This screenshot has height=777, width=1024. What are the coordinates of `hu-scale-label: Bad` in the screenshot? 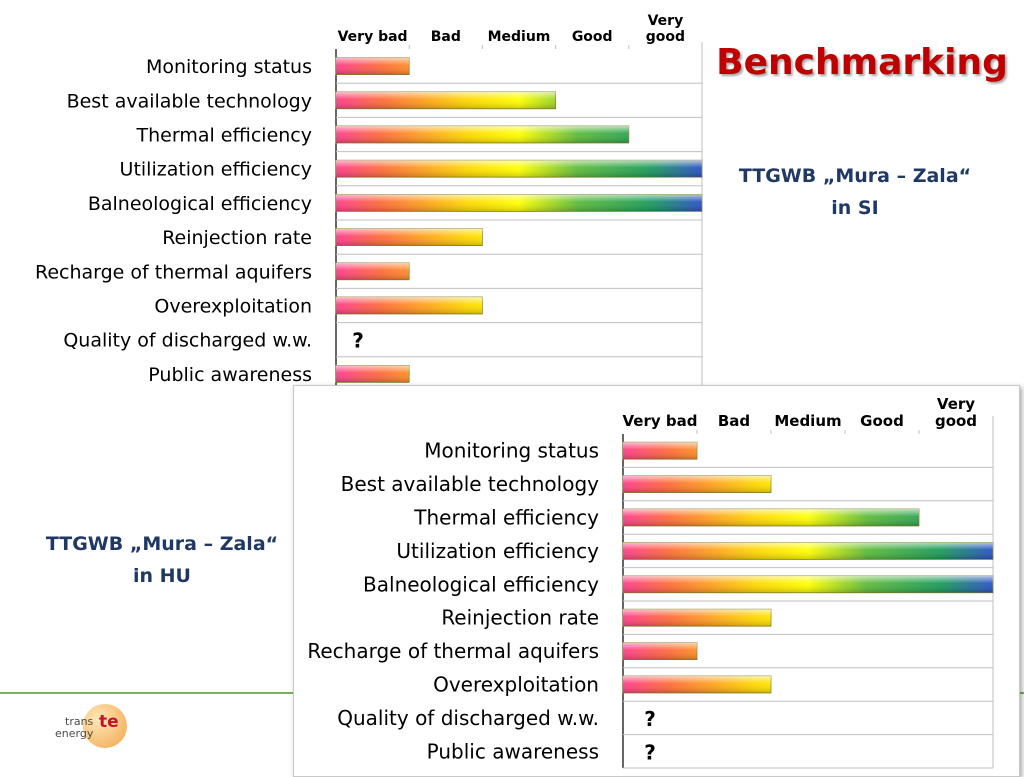 It's located at (734, 421).